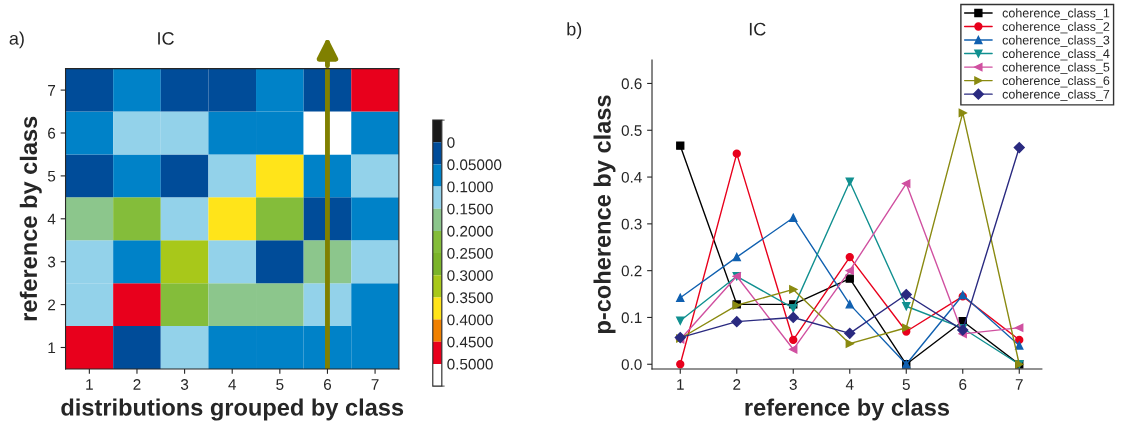 The image size is (1130, 429). I want to click on y-tick-label: 7, so click(52, 90).